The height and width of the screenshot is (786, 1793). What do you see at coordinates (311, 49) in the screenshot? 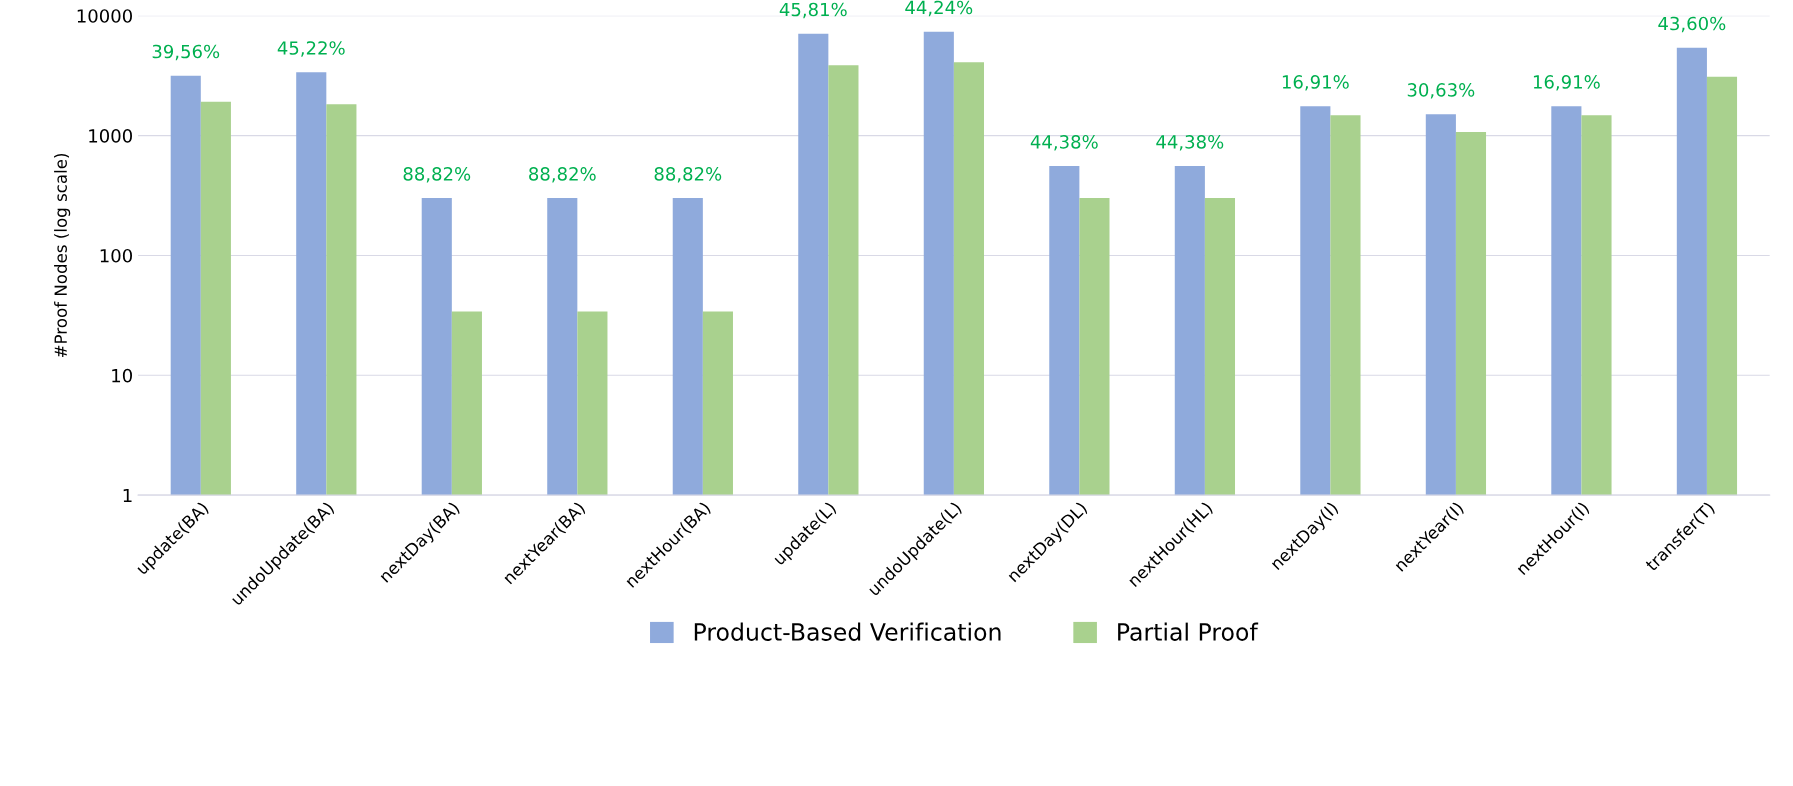
I see `annotation: 45,22%` at bounding box center [311, 49].